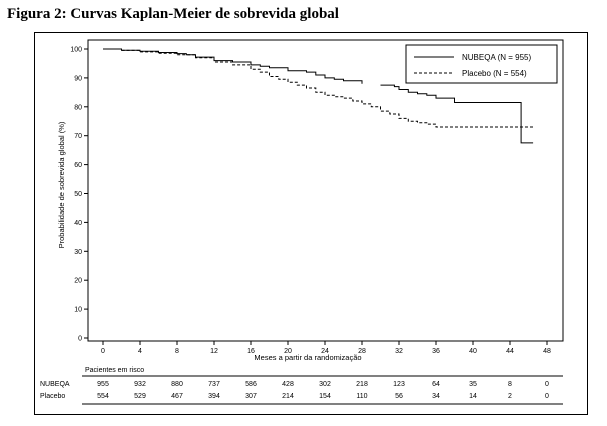  Describe the element at coordinates (307, 357) in the screenshot. I see `x-axis-label: Meses a partir da randomização` at that location.